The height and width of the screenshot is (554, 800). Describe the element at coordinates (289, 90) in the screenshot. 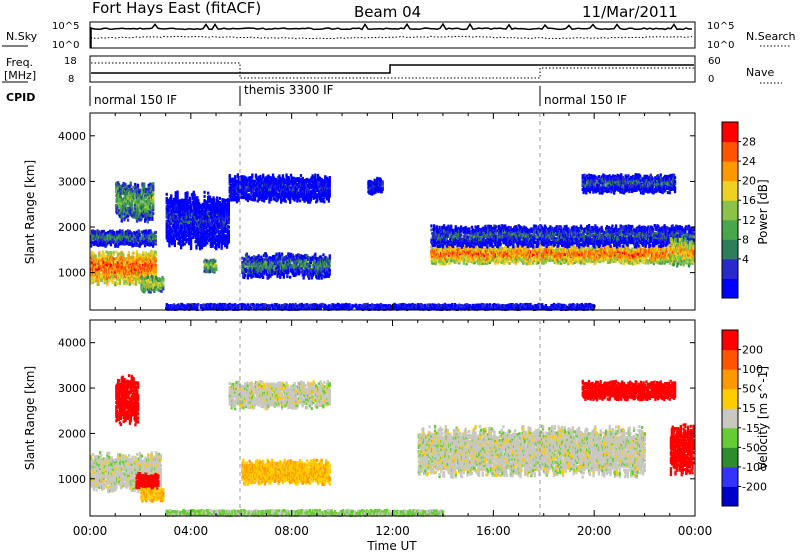

I see `cpid-segment-2: themis 3300 IF` at that location.